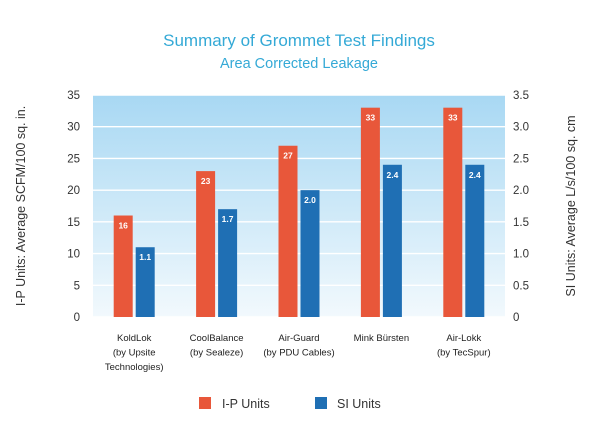 The image size is (598, 427). Describe the element at coordinates (21, 206) in the screenshot. I see `y-axis-label-left: I-P Units: Average SCFM/100 sq. in.` at that location.